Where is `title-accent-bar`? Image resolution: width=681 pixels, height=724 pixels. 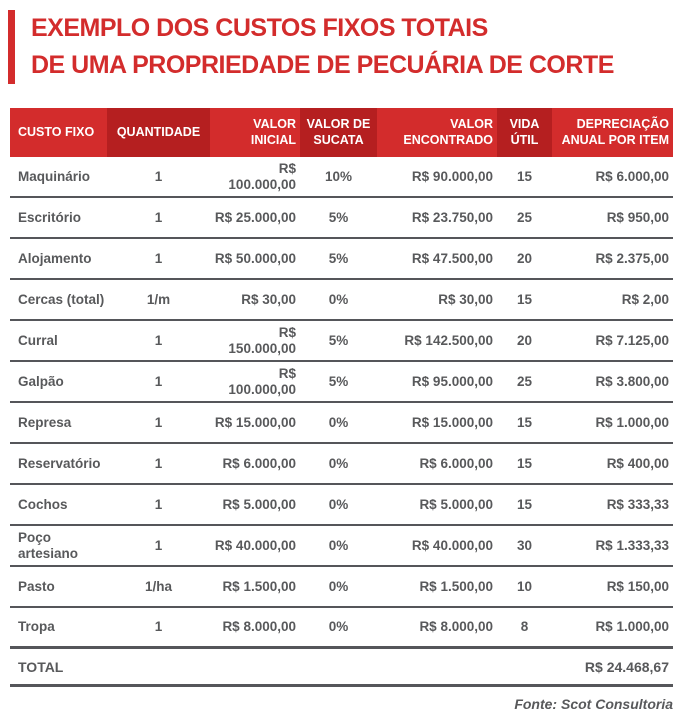 title-accent-bar is located at coordinates (11, 47).